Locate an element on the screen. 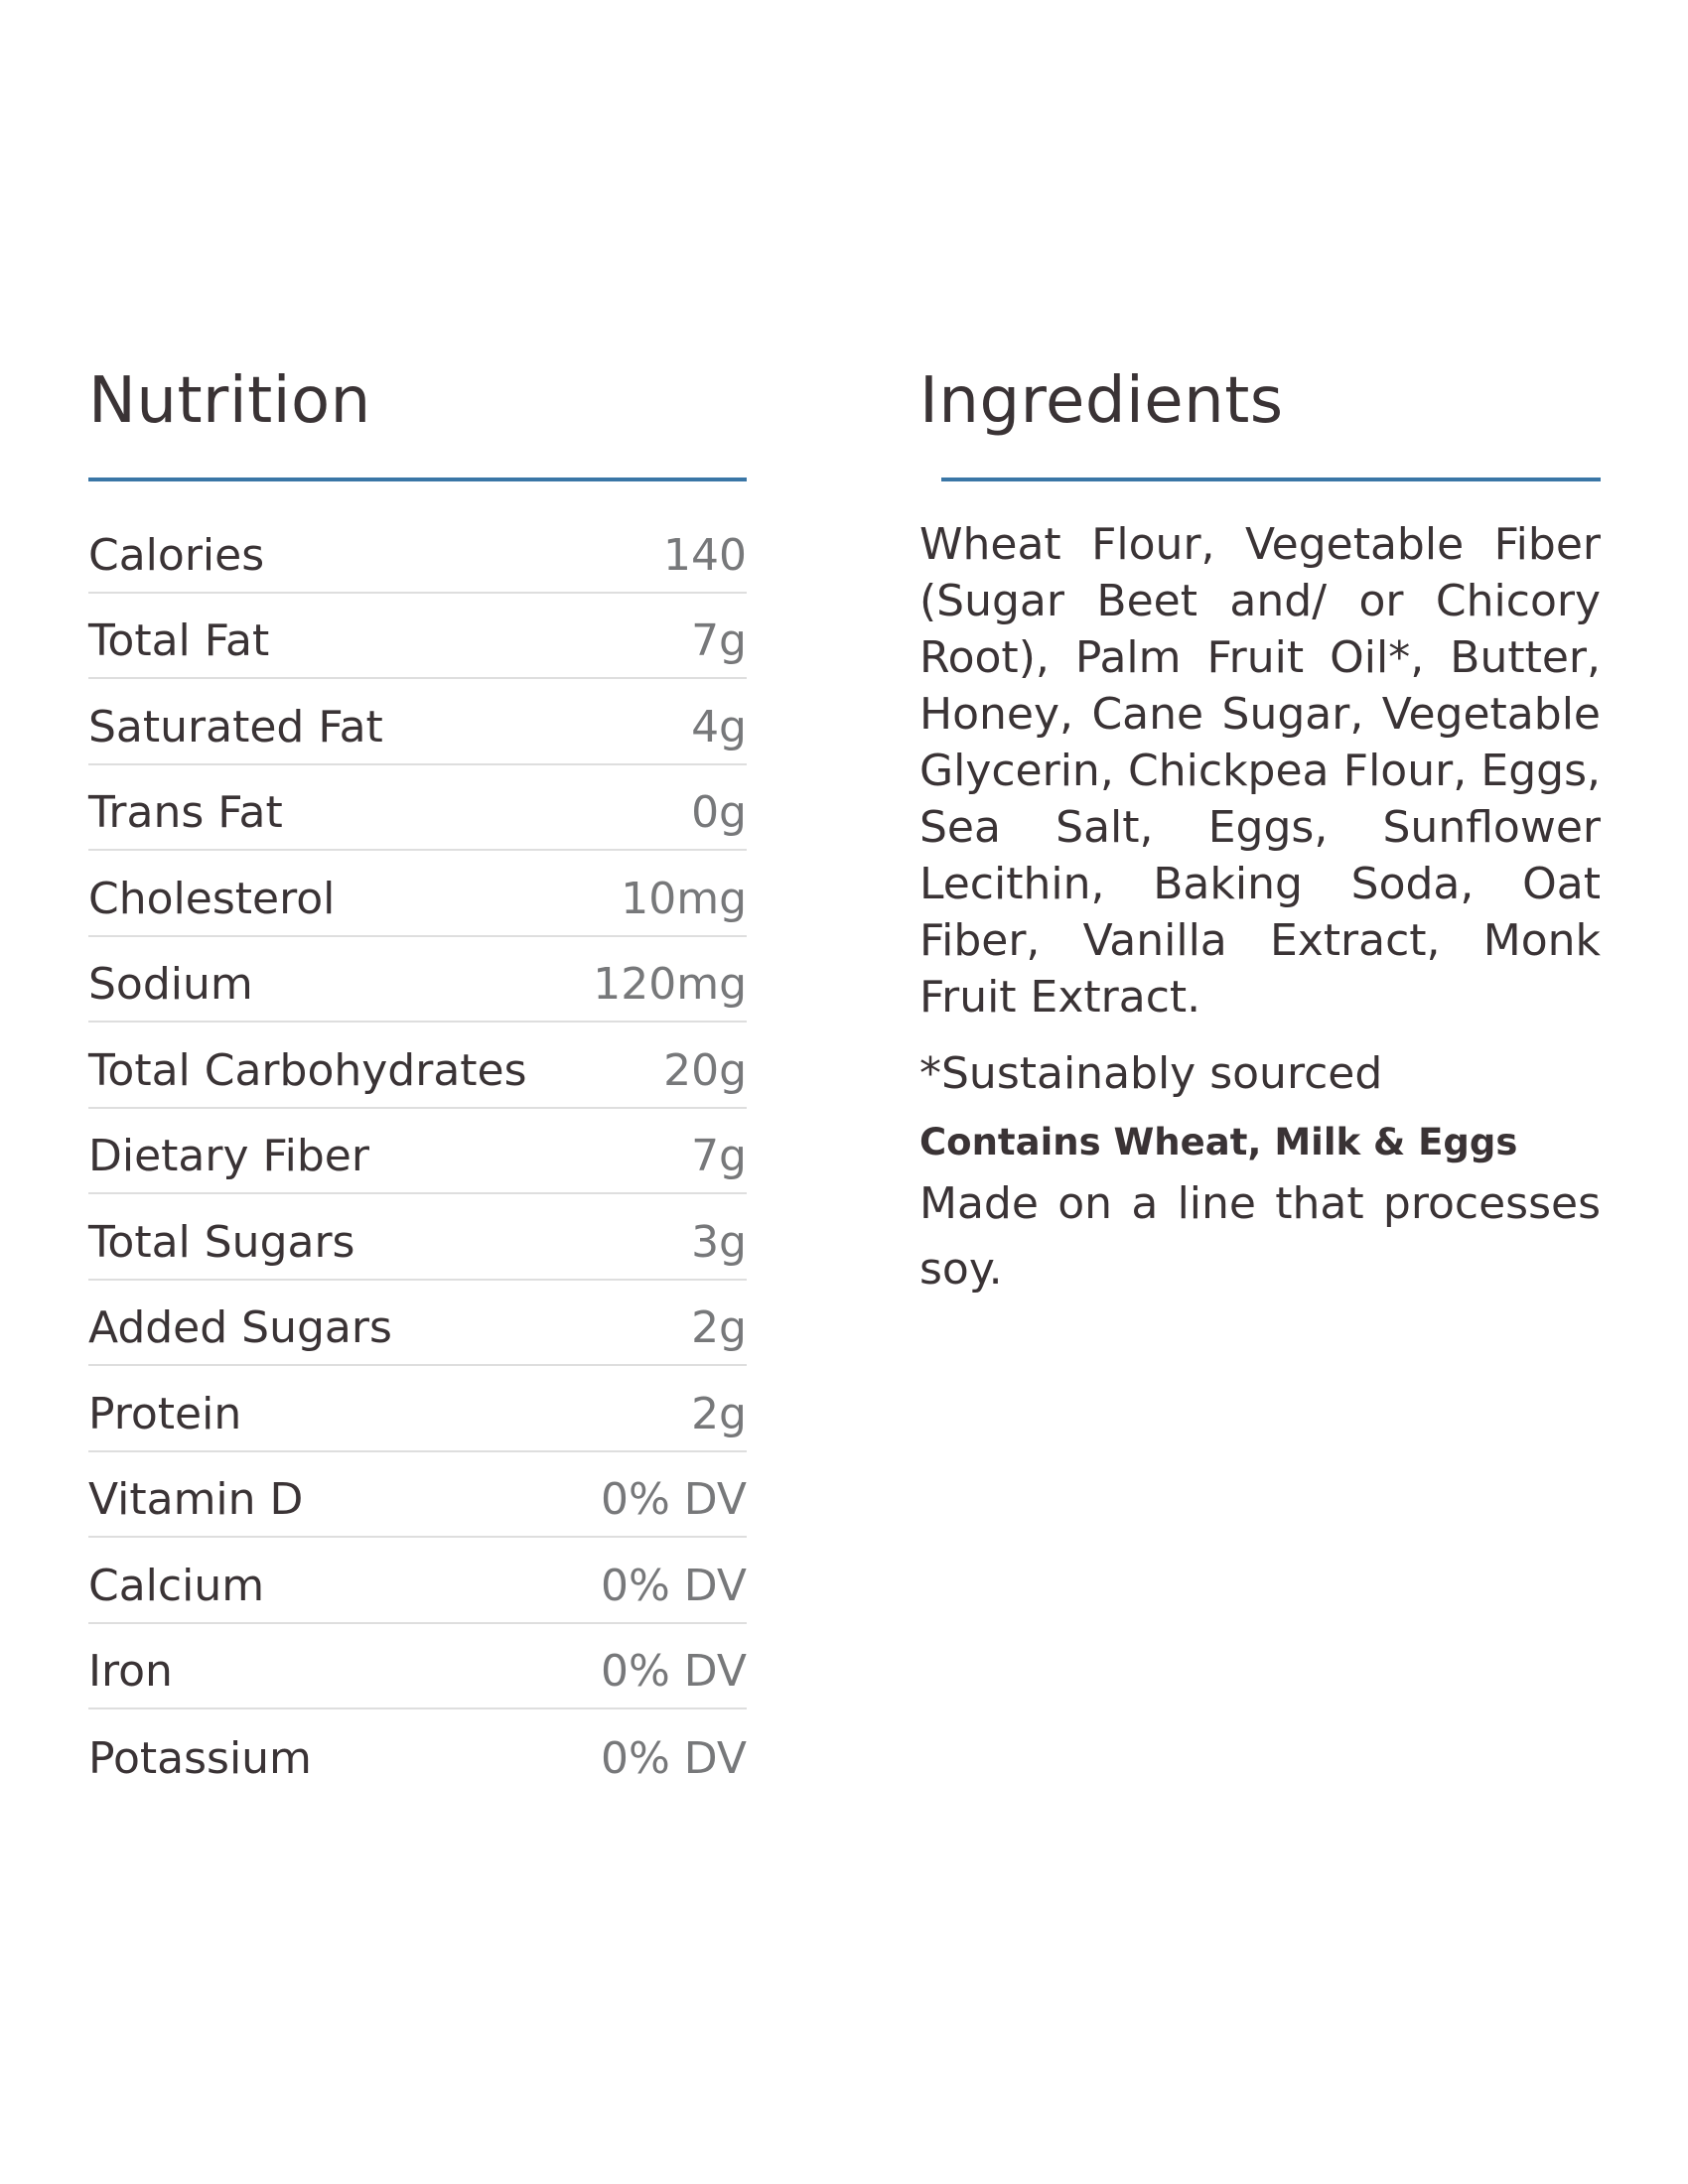 This screenshot has width=1688, height=2184. nutrition-row-added-sugars: Added Sugars 2g is located at coordinates (417, 1323).